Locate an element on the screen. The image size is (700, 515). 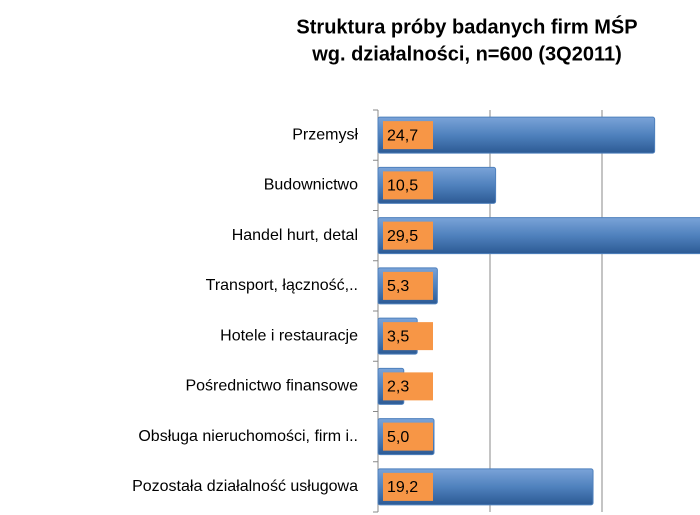
y-tick-label: Budownictwo is located at coordinates (311, 185).